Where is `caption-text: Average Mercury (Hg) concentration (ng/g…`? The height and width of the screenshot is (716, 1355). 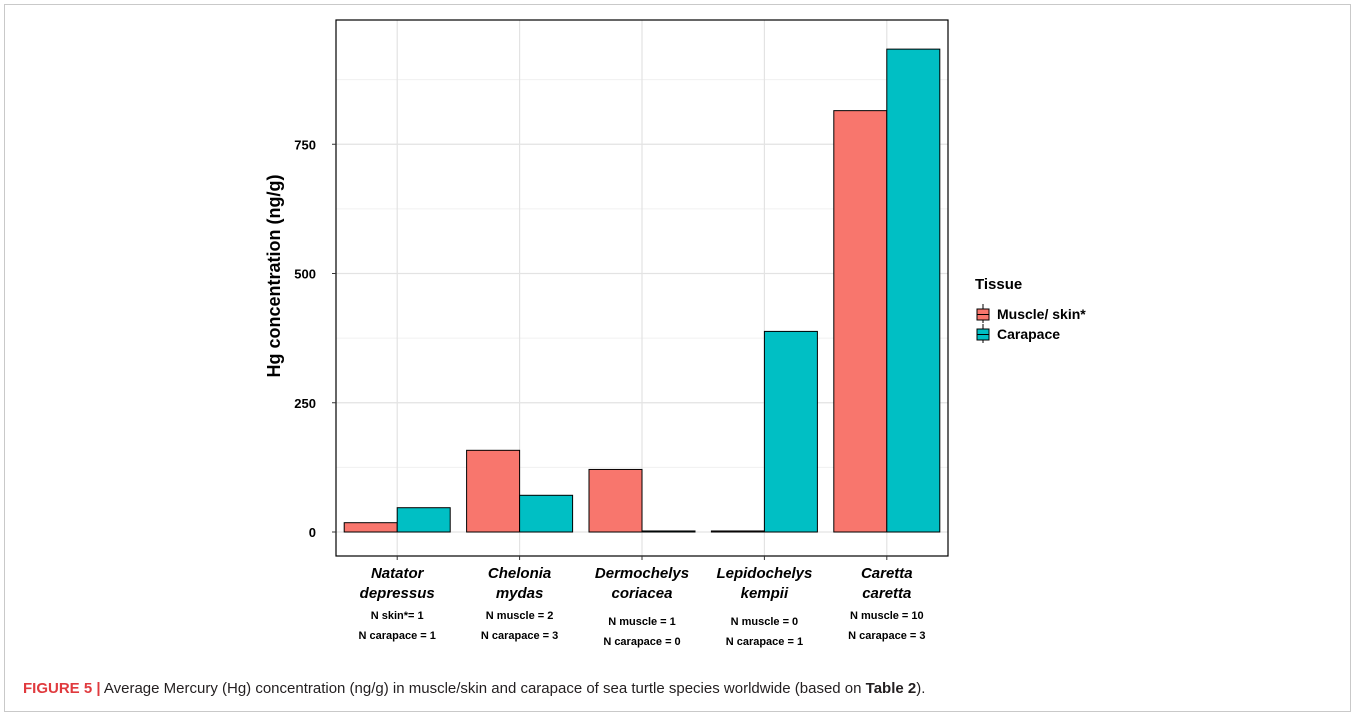
caption-text: Average Mercury (Hg) concentration (ng/g… is located at coordinates (483, 688).